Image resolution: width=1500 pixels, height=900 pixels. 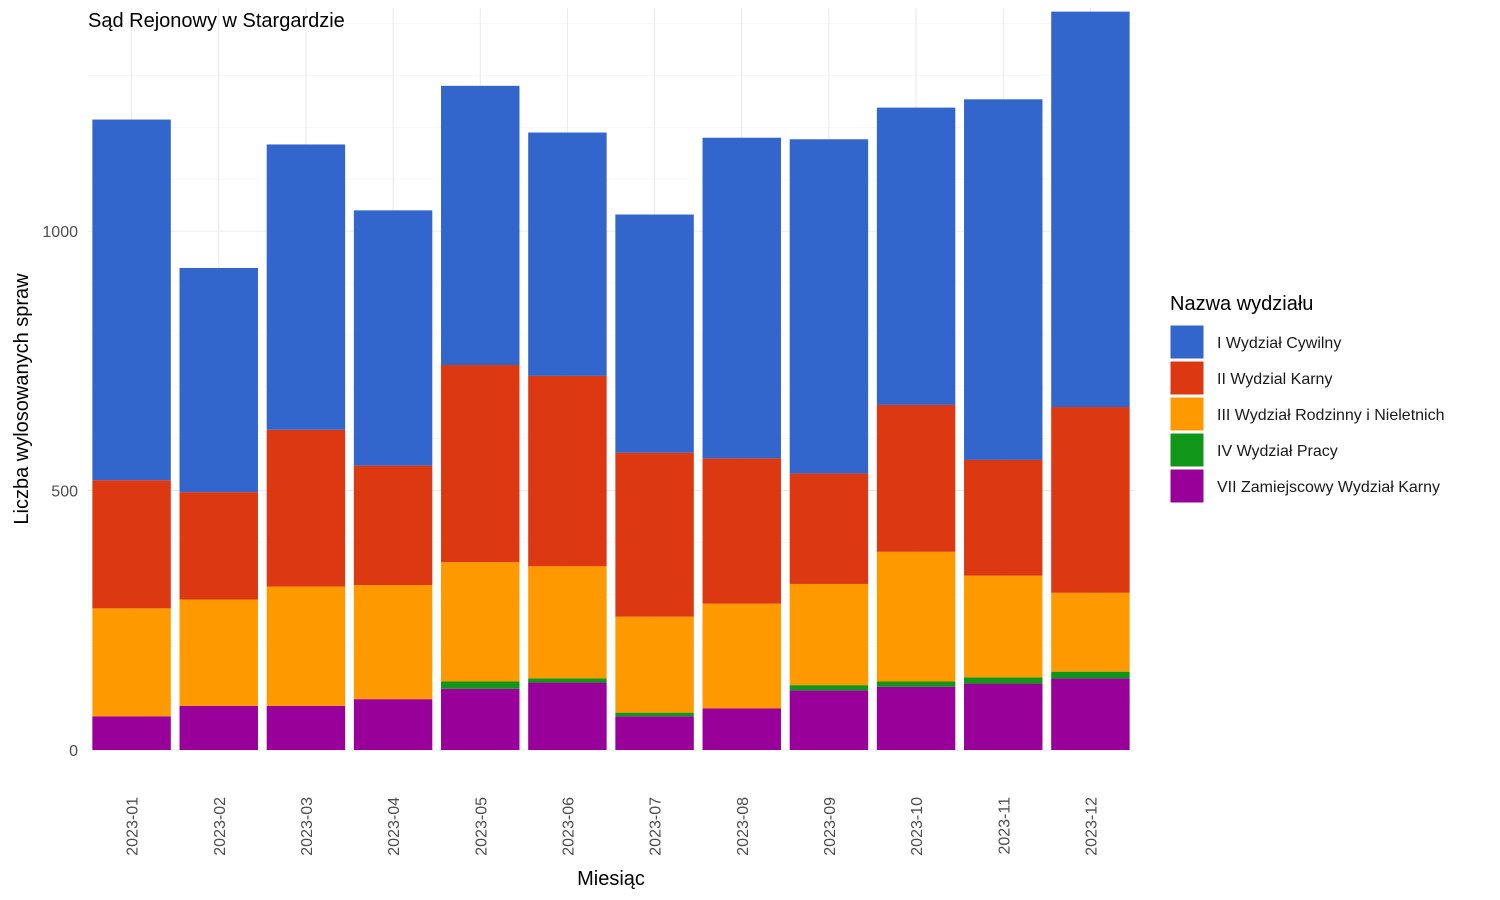 What do you see at coordinates (830, 826) in the screenshot?
I see `x-tick-label: 2023-09` at bounding box center [830, 826].